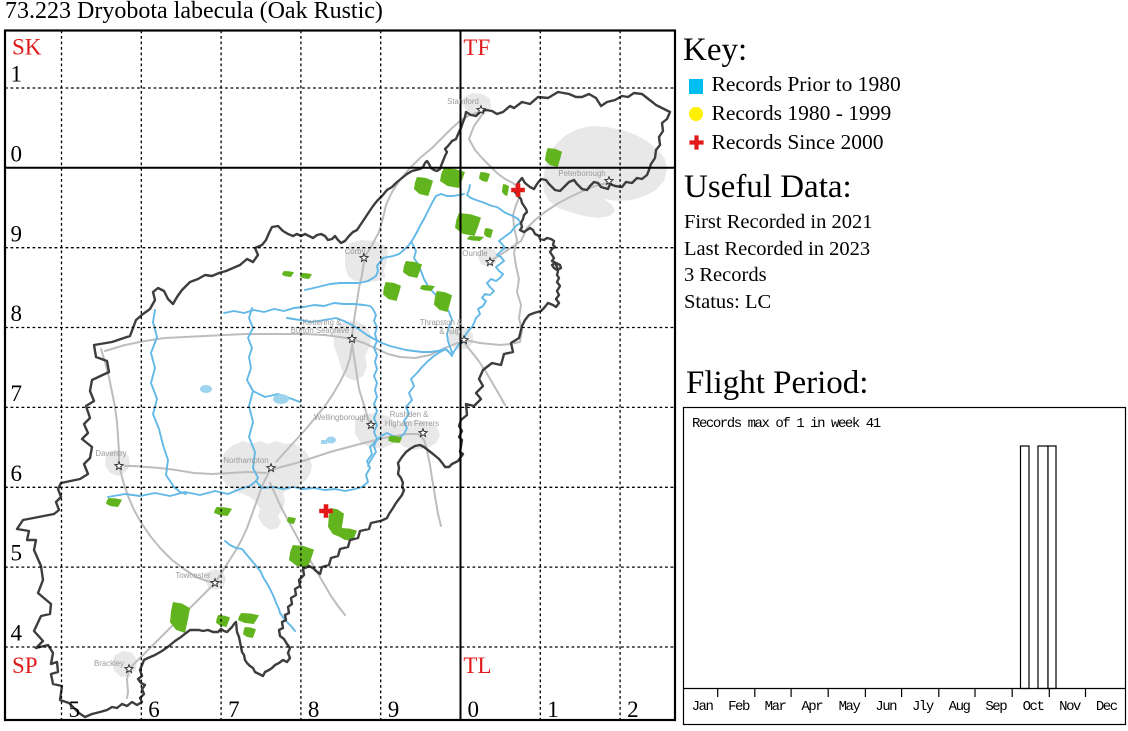  I want to click on svg-text: 4, so click(17, 633).